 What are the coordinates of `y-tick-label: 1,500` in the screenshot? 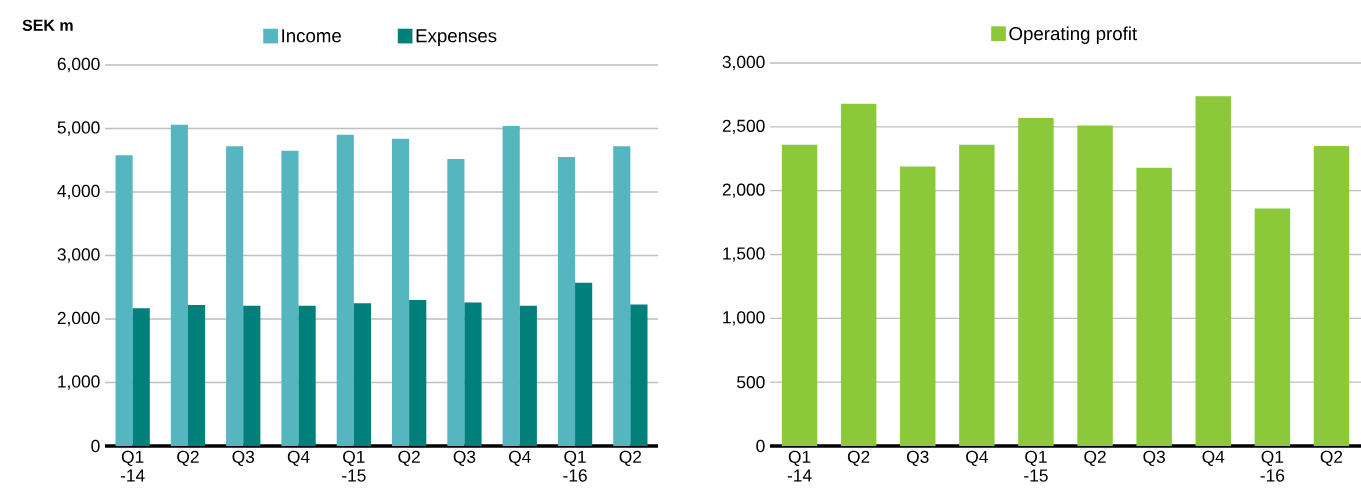 It's located at (744, 254).